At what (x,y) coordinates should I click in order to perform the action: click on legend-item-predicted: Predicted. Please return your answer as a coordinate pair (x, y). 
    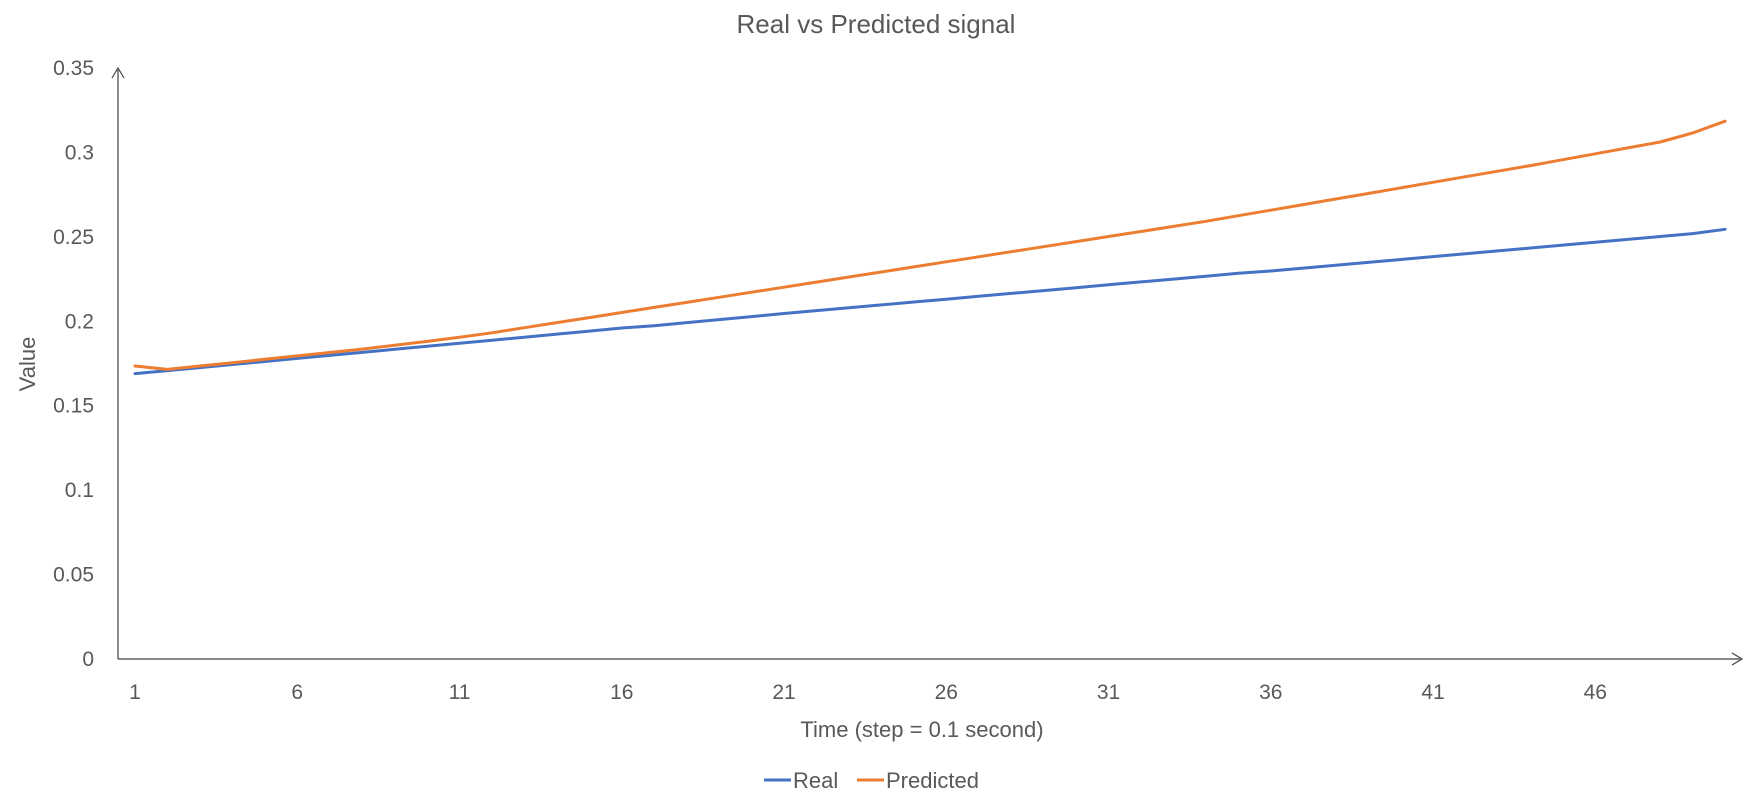
    Looking at the image, I should click on (918, 780).